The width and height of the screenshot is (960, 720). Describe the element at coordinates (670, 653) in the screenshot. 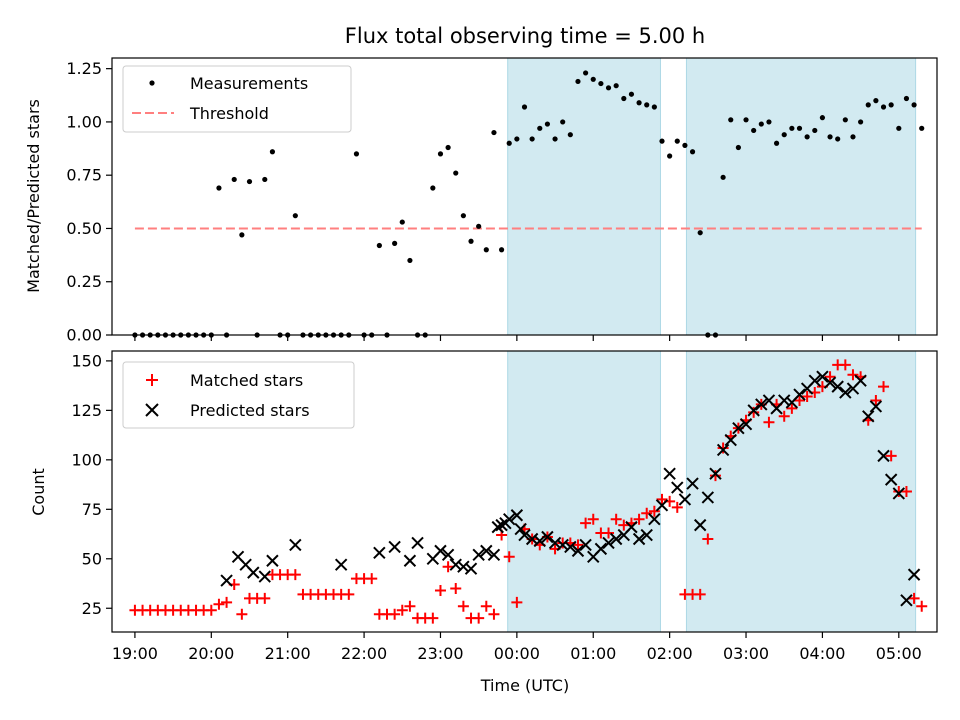

I see `x-tick-label: 02:00` at that location.